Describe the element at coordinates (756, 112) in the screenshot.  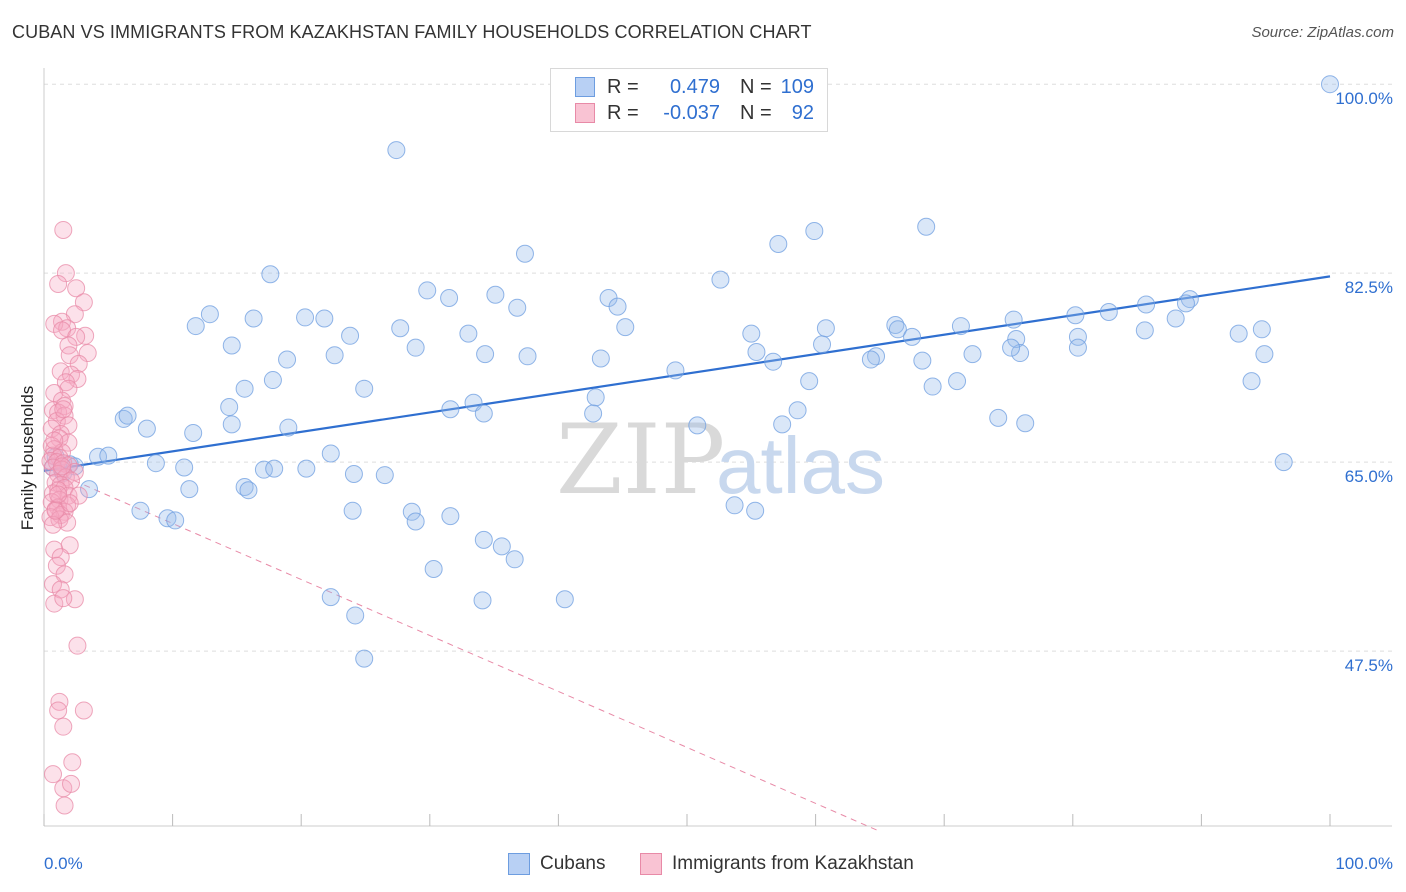
I see `n-label: N =` at that location.